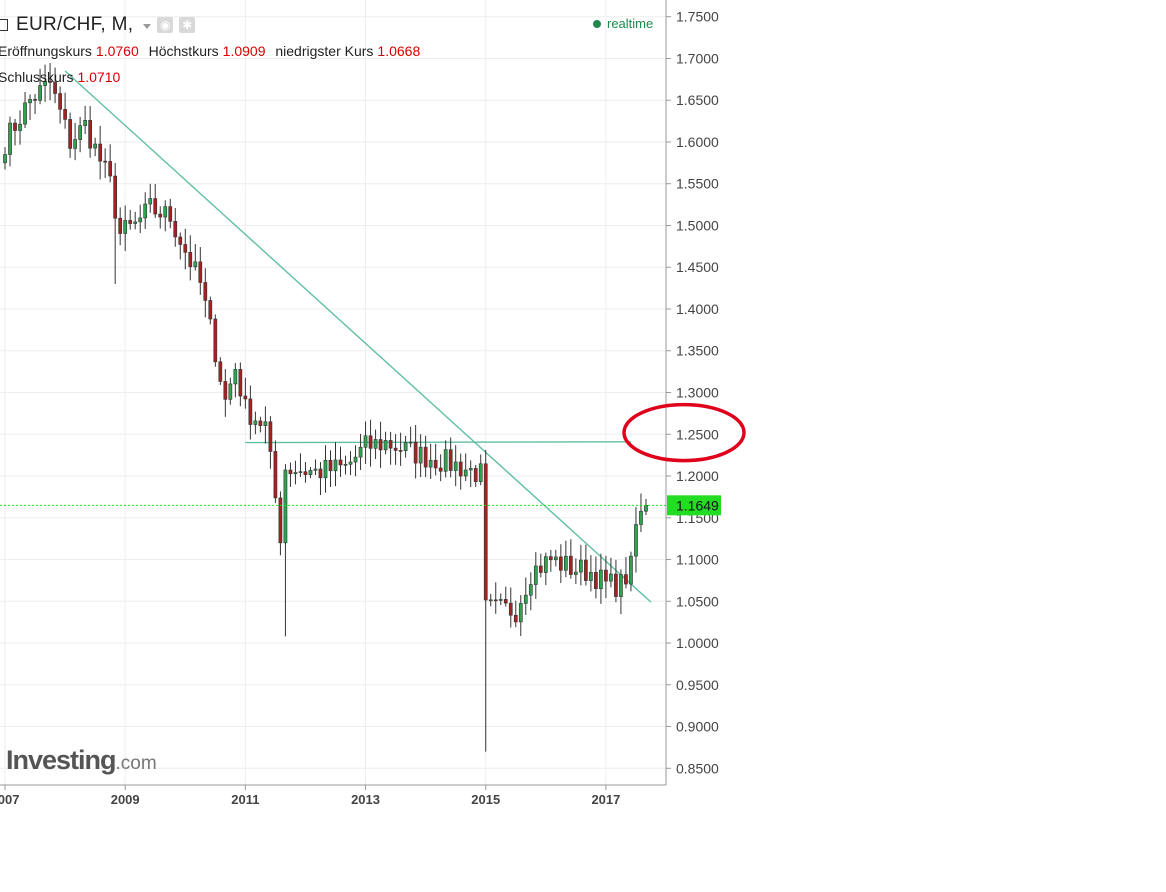 This screenshot has width=1166, height=892. What do you see at coordinates (697, 393) in the screenshot?
I see `y-tick-label: 1.3000` at bounding box center [697, 393].